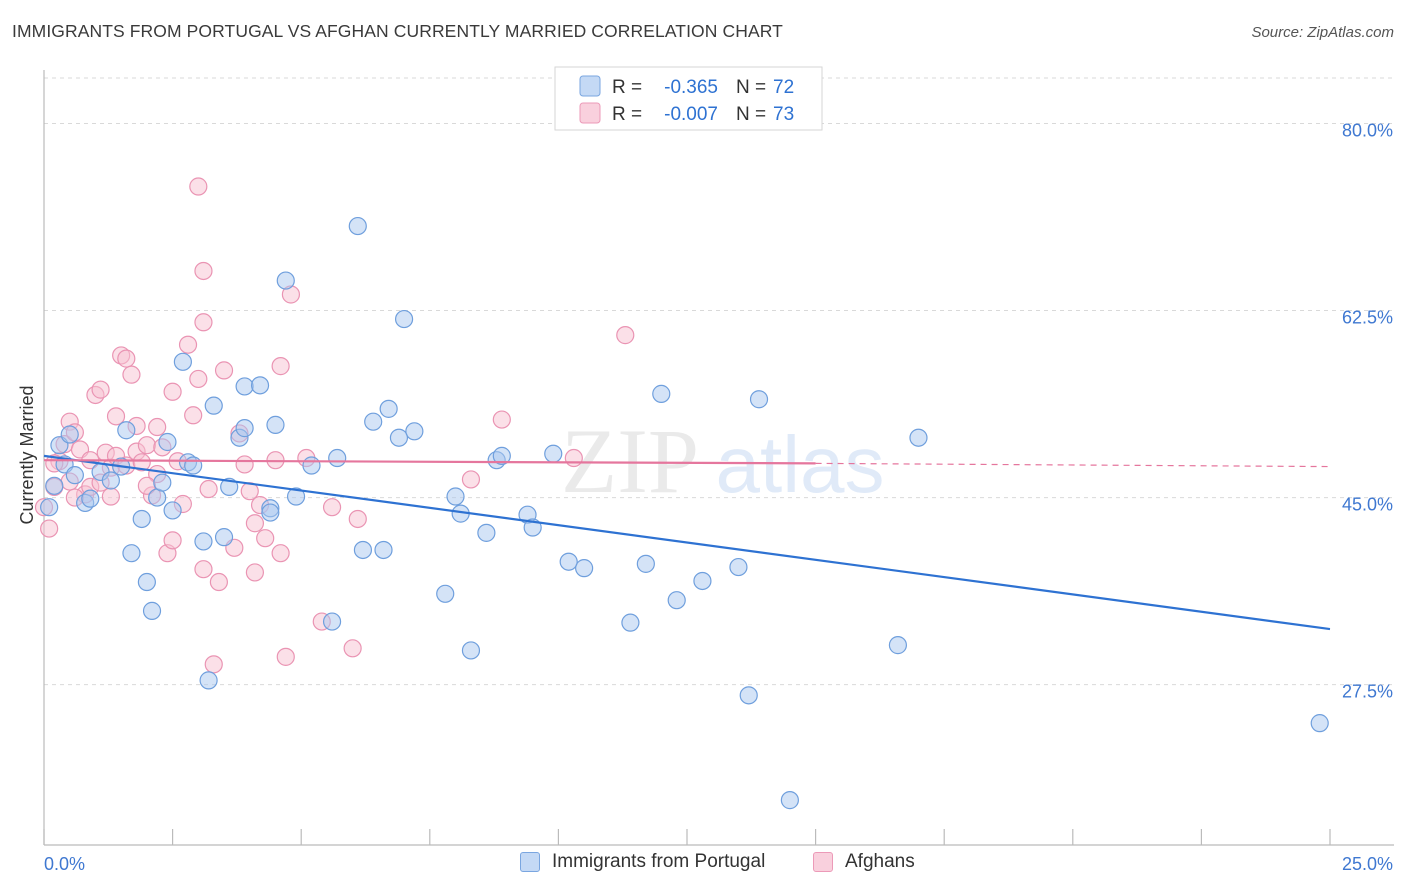 This screenshot has width=1406, height=892. Describe the element at coordinates (1367, 692) in the screenshot. I see `y-tick-label: 27.5%` at that location.